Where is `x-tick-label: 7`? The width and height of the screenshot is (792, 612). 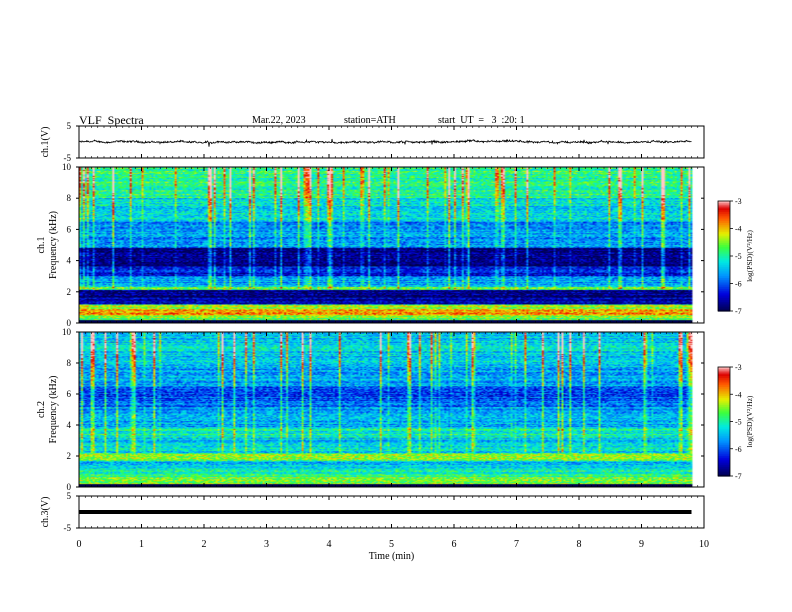
x-tick-label: 7 is located at coordinates (516, 544).